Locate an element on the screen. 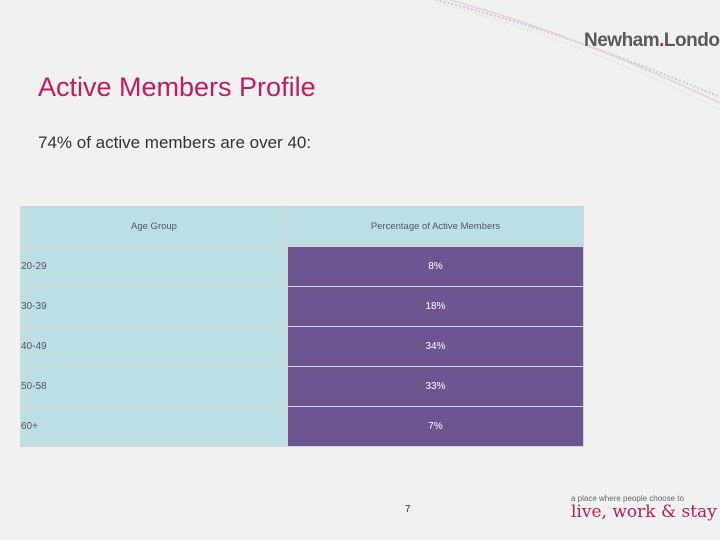  header-percentage: Percentage of Active Members is located at coordinates (435, 226).